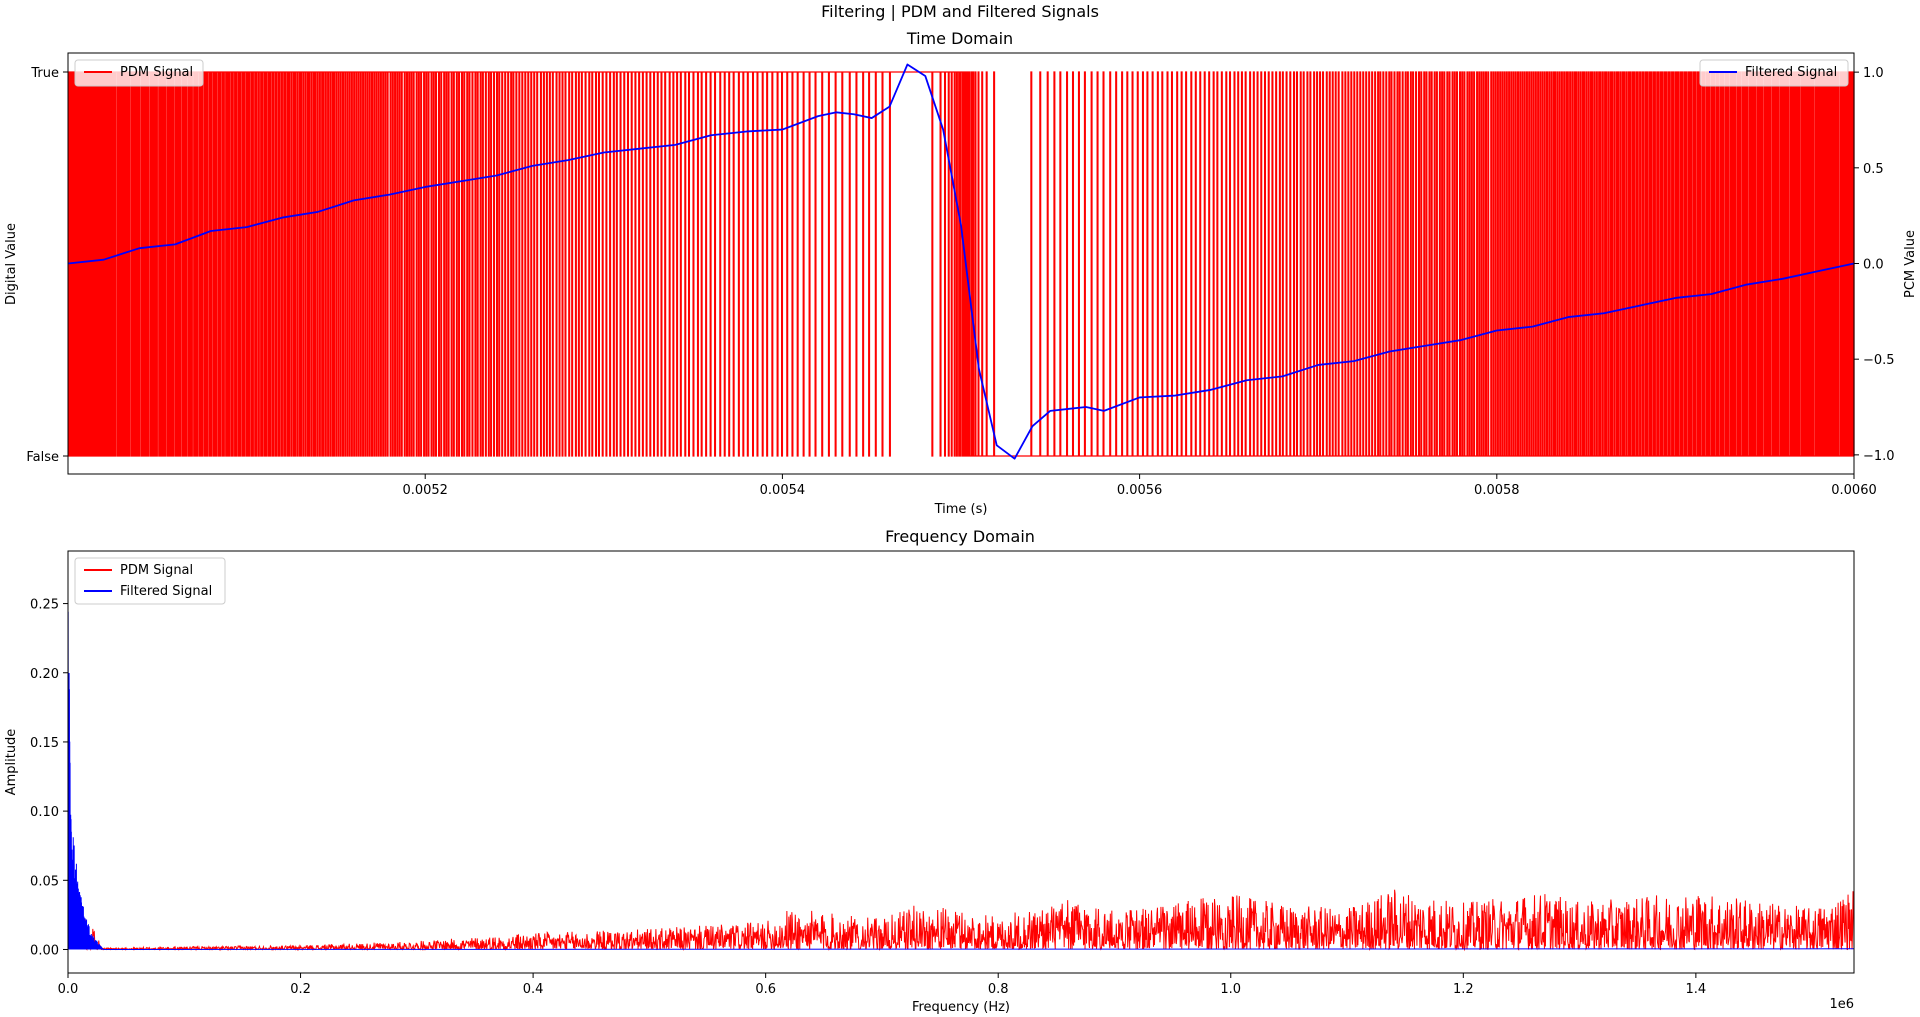 This screenshot has height=1017, width=1920. What do you see at coordinates (300, 989) in the screenshot?
I see `x-tick-label: 0.2` at bounding box center [300, 989].